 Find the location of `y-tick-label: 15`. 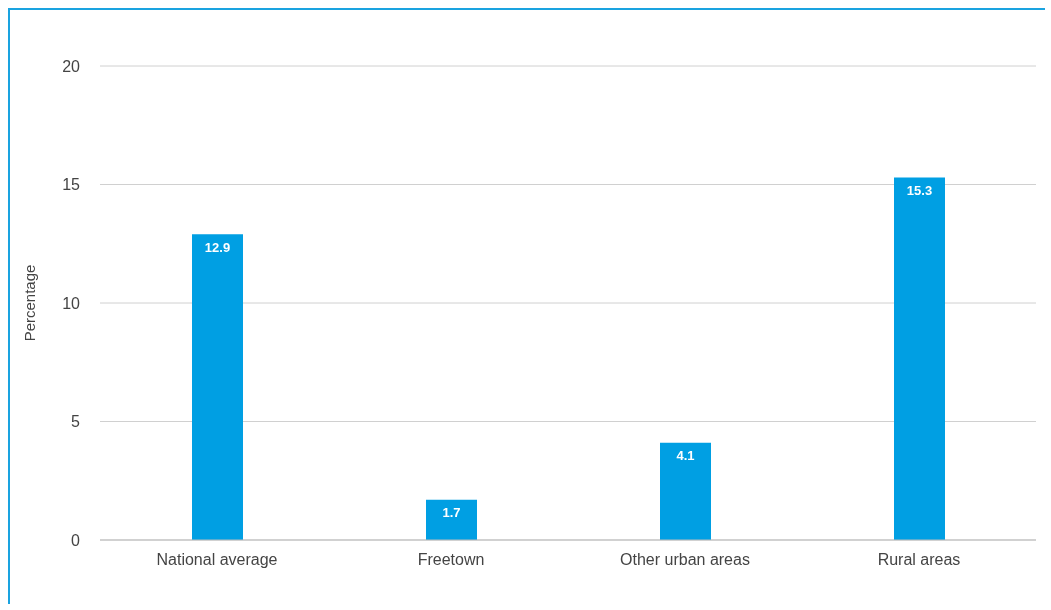

y-tick-label: 15 is located at coordinates (71, 185).